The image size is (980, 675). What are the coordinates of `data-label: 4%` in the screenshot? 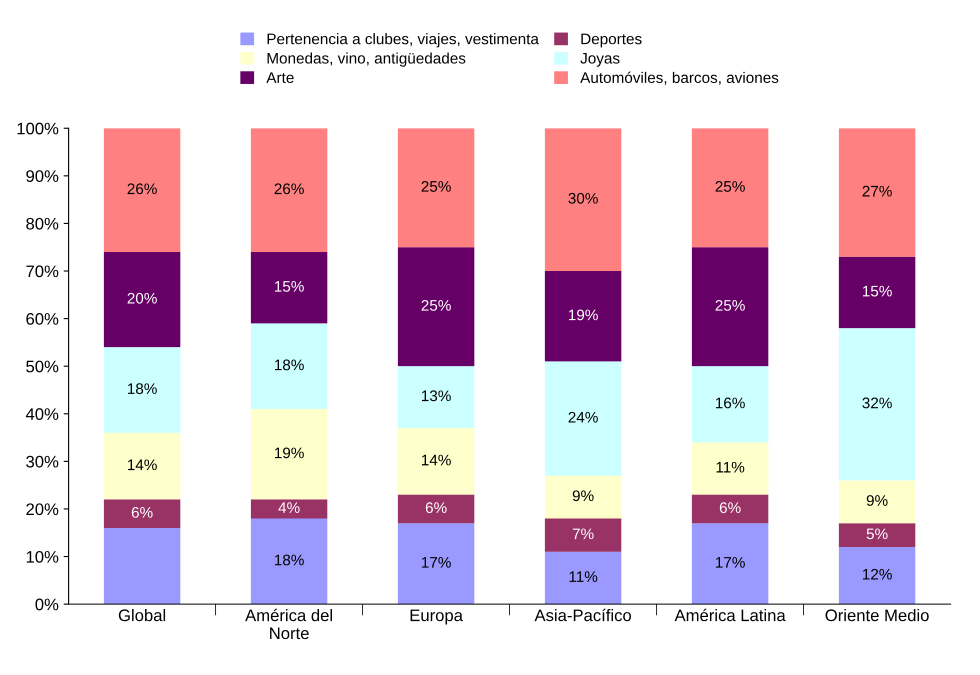 It's located at (289, 507).